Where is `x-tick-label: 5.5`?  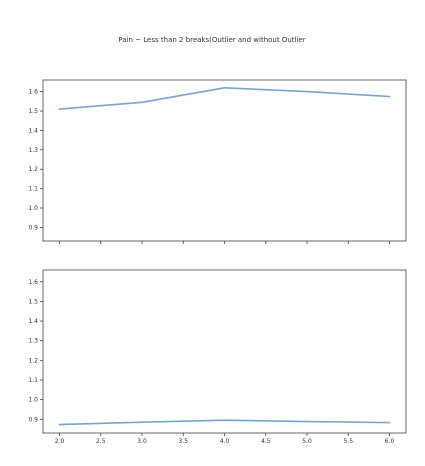
x-tick-label: 5.5 is located at coordinates (348, 441).